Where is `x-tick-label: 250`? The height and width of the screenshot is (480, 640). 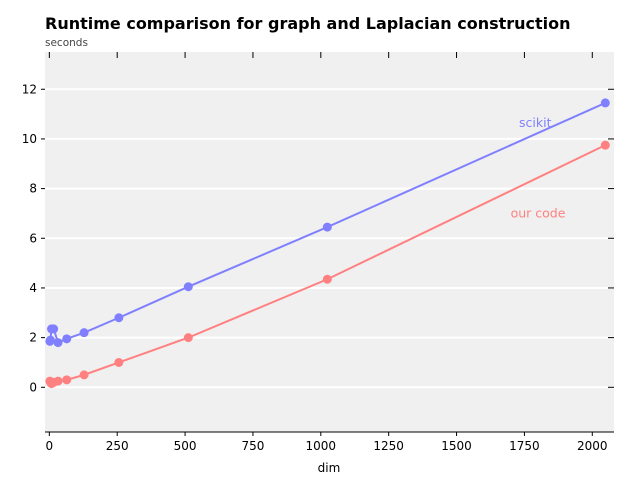 x-tick-label: 250 is located at coordinates (117, 446).